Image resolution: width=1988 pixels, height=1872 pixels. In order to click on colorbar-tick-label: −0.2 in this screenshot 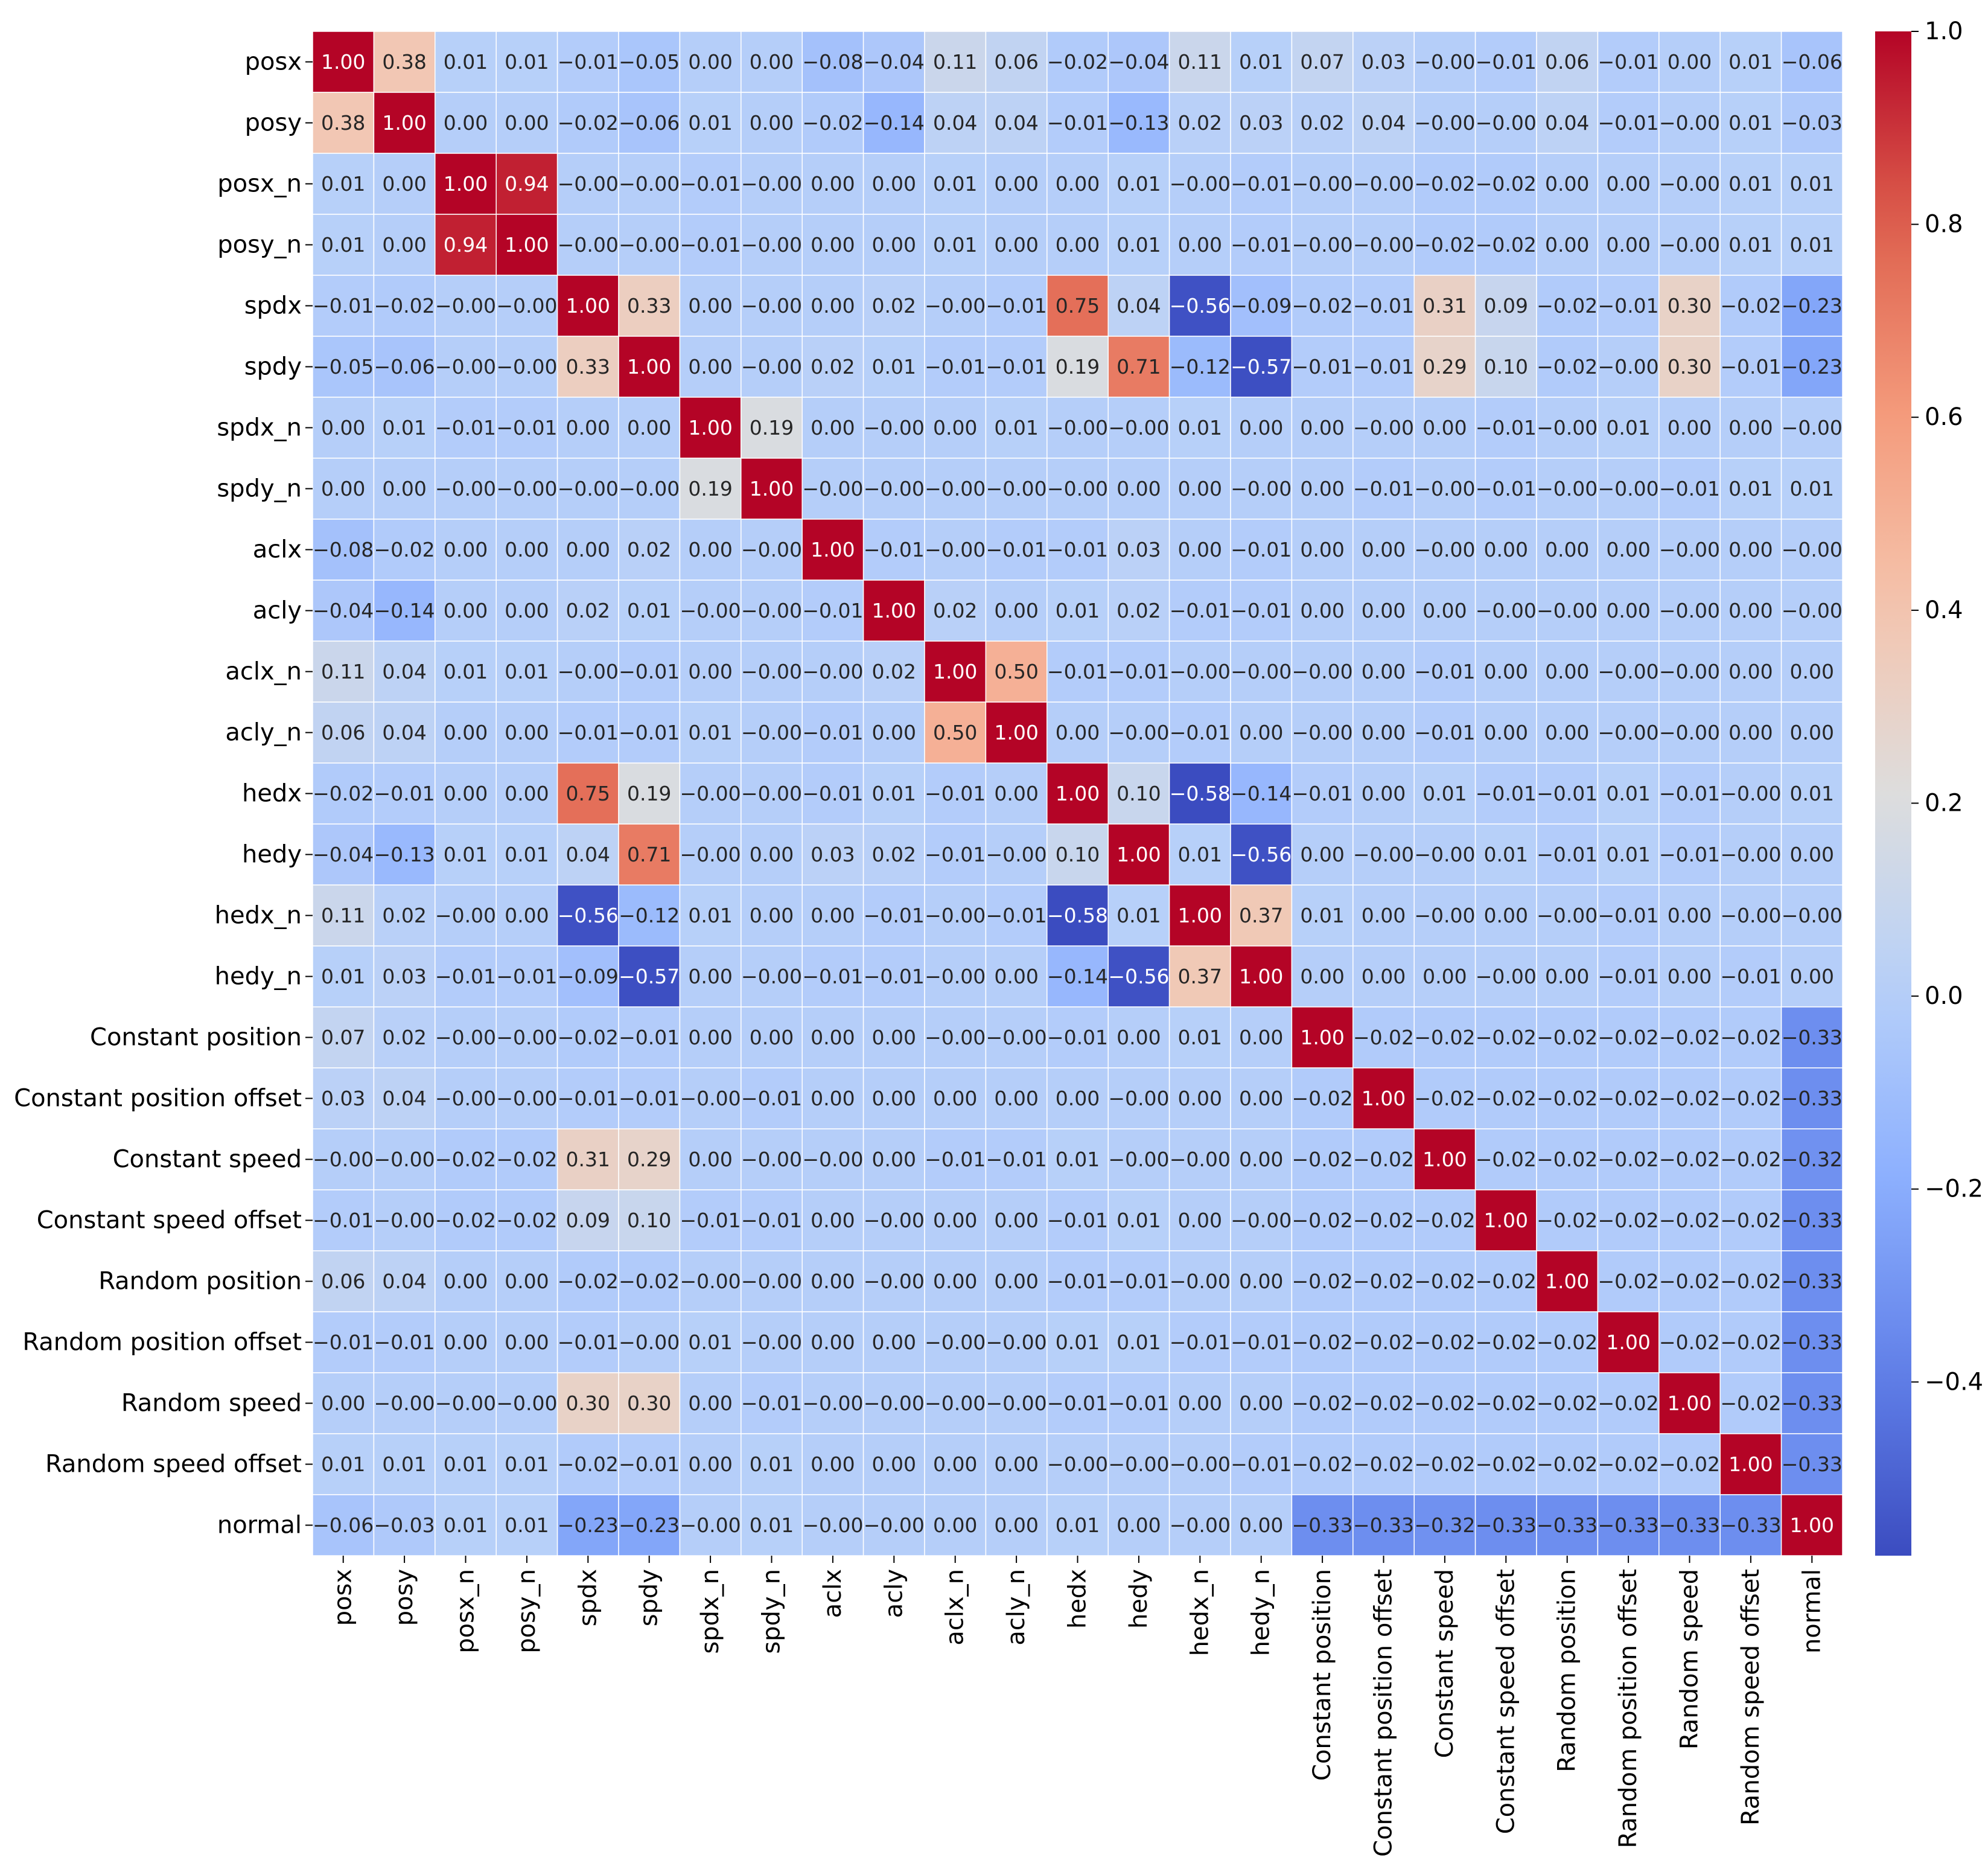, I will do `click(1954, 1189)`.